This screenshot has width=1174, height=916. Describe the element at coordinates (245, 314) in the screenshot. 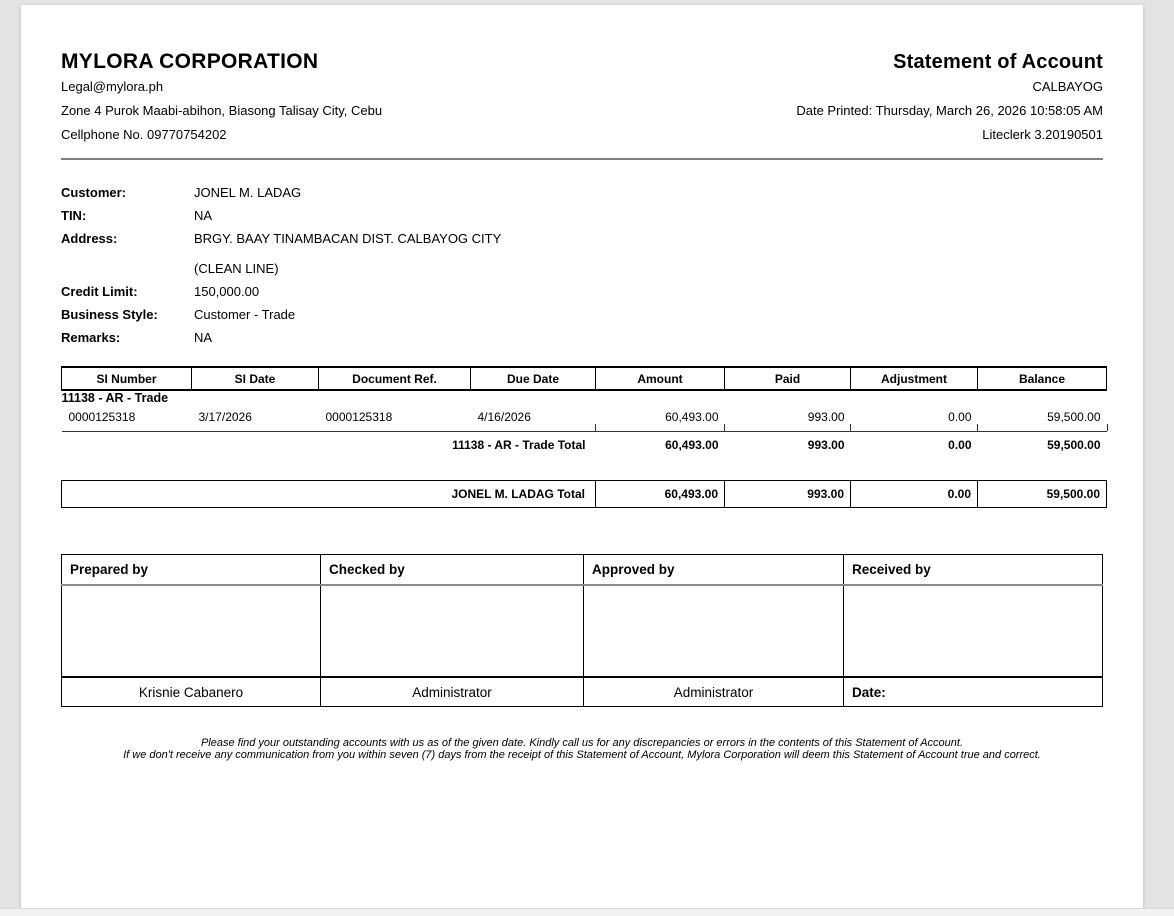

I see `business-style-value: Customer - Trade` at that location.